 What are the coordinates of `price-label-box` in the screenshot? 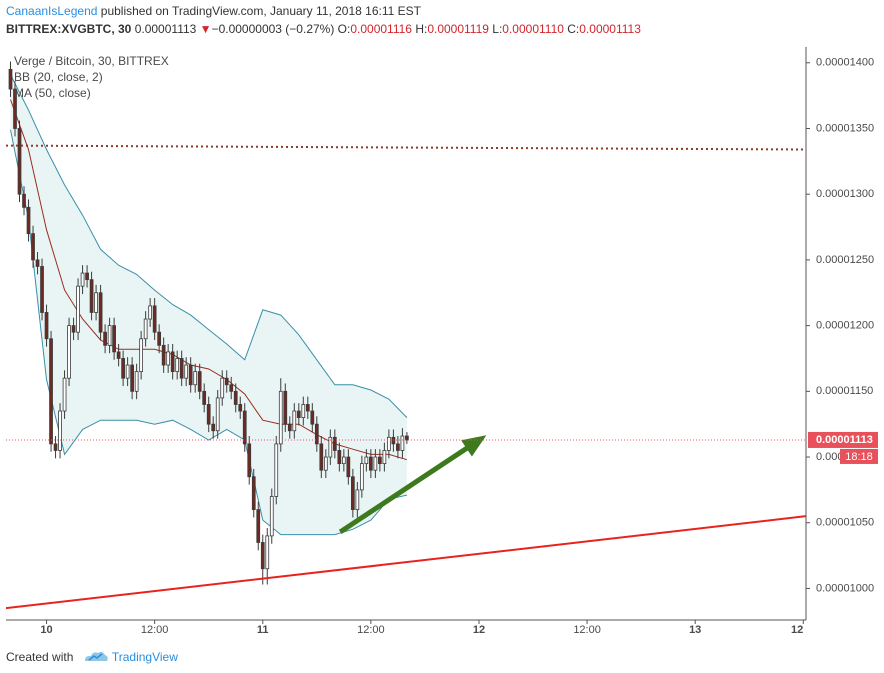 It's located at (843, 439).